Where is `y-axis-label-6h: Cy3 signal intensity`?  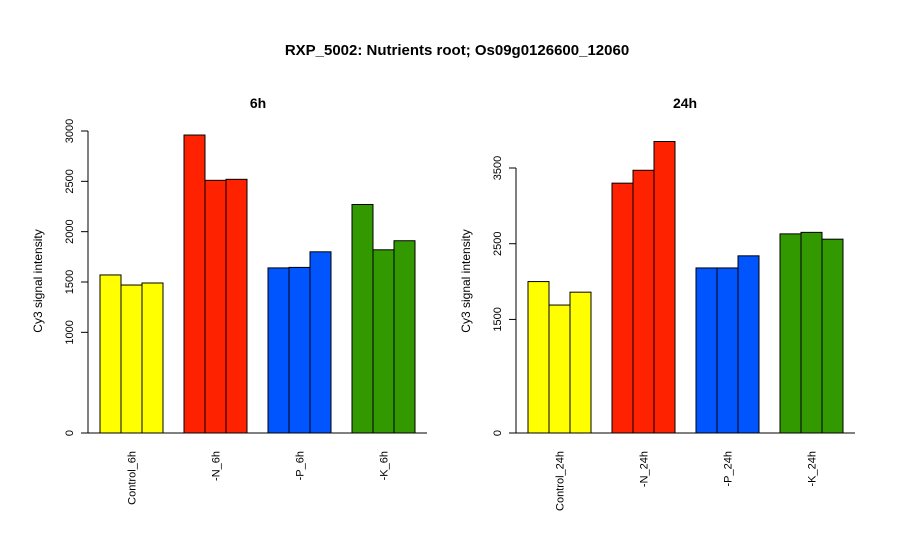
y-axis-label-6h: Cy3 signal intensity is located at coordinates (38, 280).